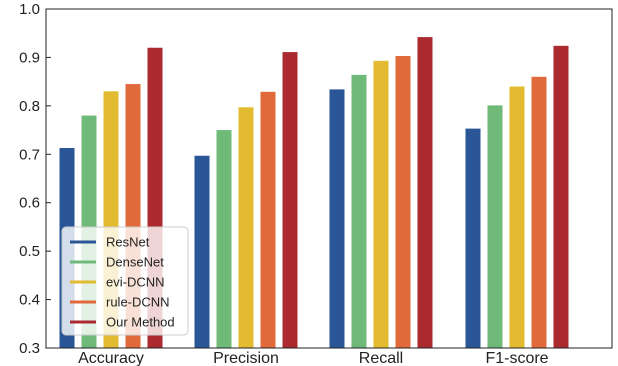  What do you see at coordinates (246, 227) in the screenshot?
I see `bar-precision-evi-dcnn` at bounding box center [246, 227].